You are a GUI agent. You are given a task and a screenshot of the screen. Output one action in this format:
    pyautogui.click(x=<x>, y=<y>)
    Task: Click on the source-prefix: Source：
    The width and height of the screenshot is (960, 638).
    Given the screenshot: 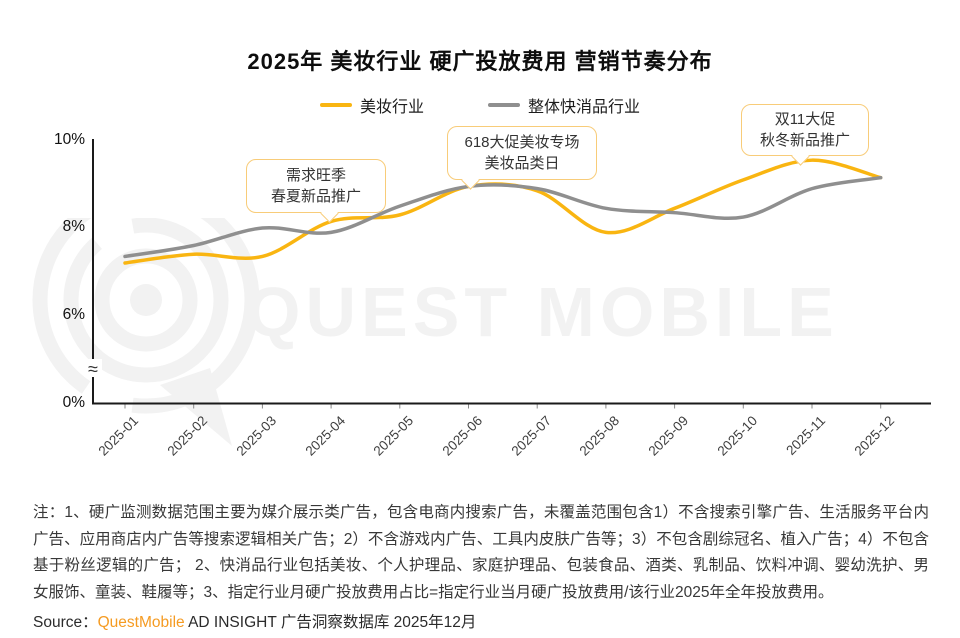 What is the action you would take?
    pyautogui.click(x=65, y=622)
    